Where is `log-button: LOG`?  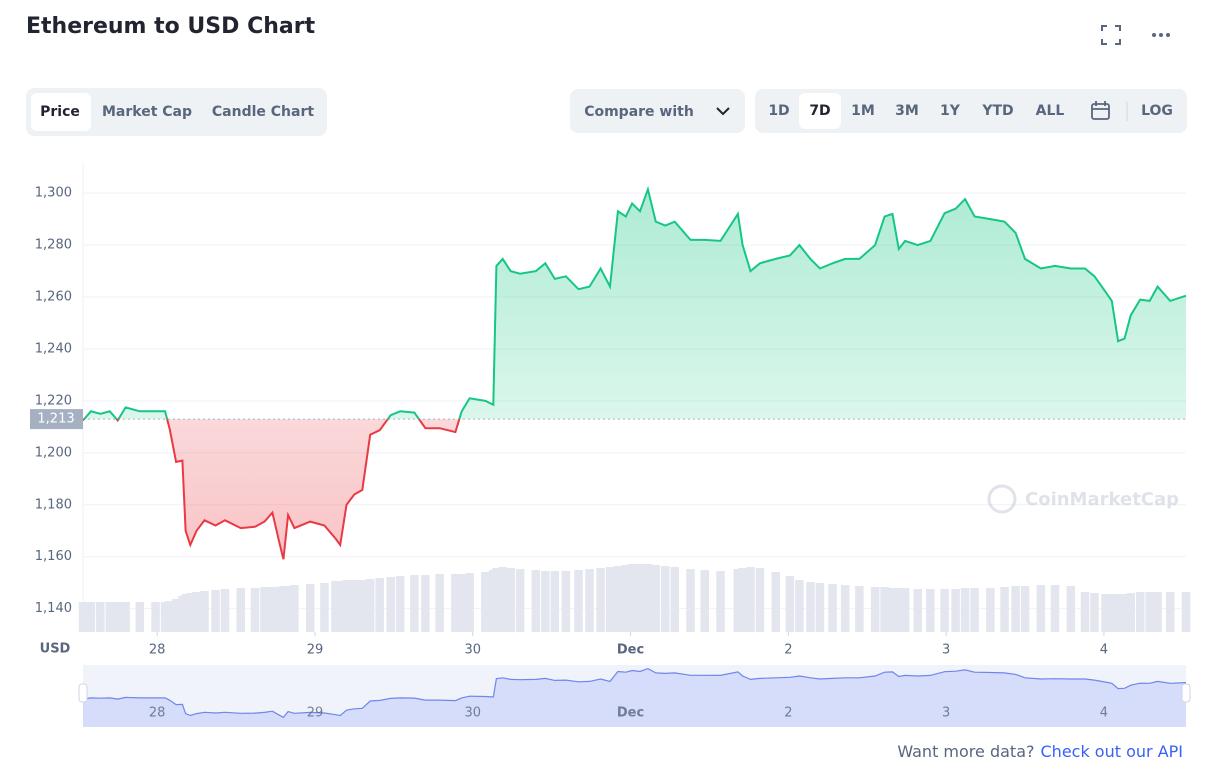
log-button: LOG is located at coordinates (1157, 111).